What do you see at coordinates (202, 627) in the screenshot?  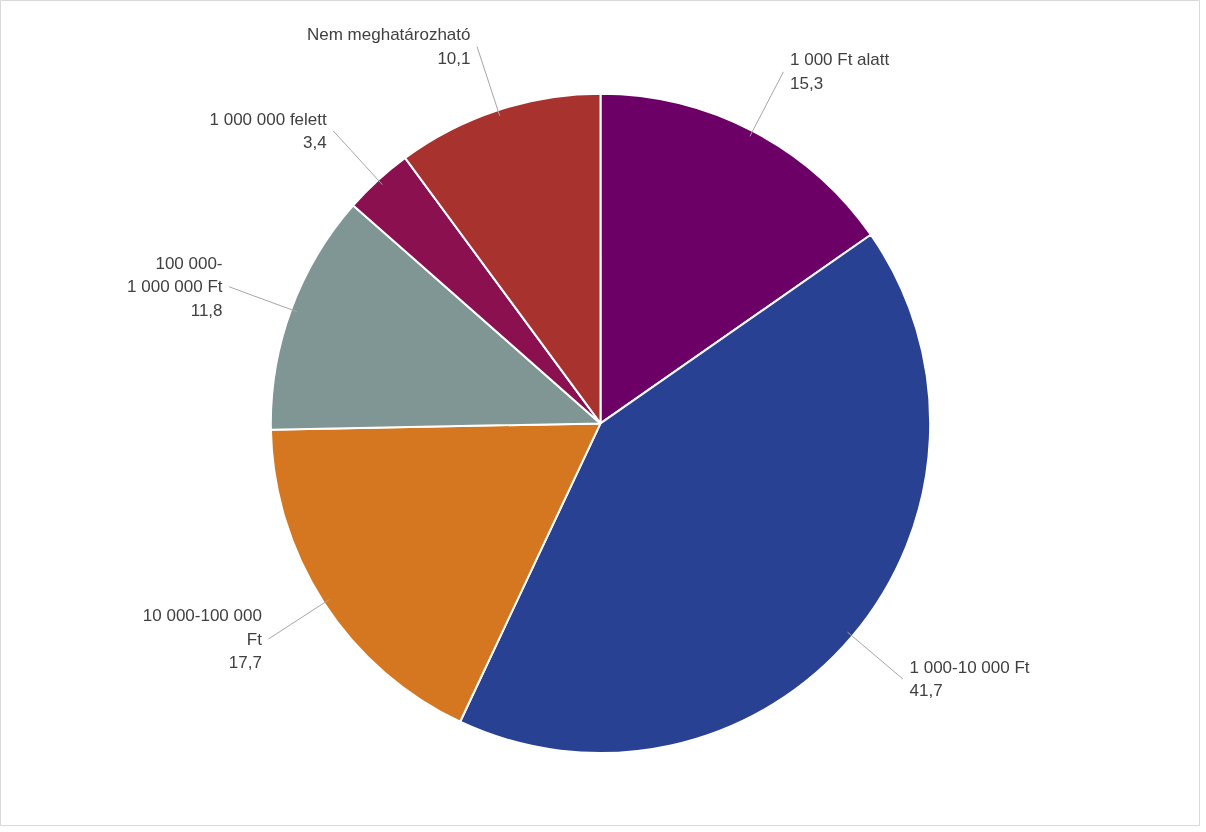 I see `slice-label: 10 000-100 000 Ft` at bounding box center [202, 627].